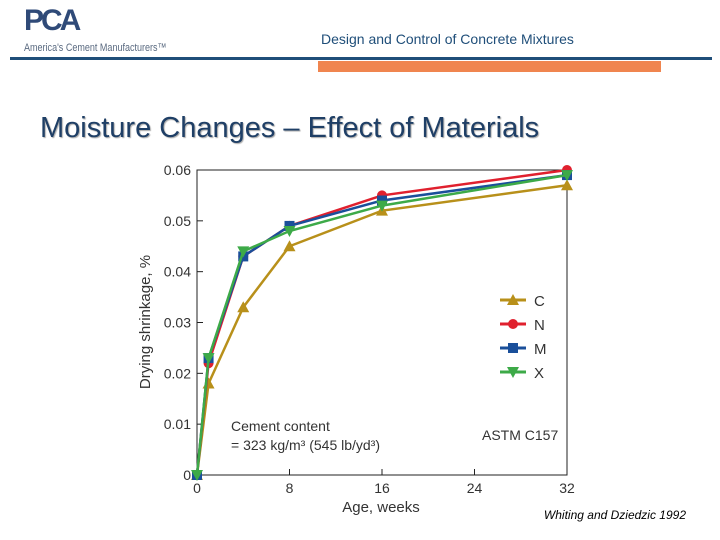  Describe the element at coordinates (614, 515) in the screenshot. I see `citation: Whiting and Dziedzic 1992` at that location.